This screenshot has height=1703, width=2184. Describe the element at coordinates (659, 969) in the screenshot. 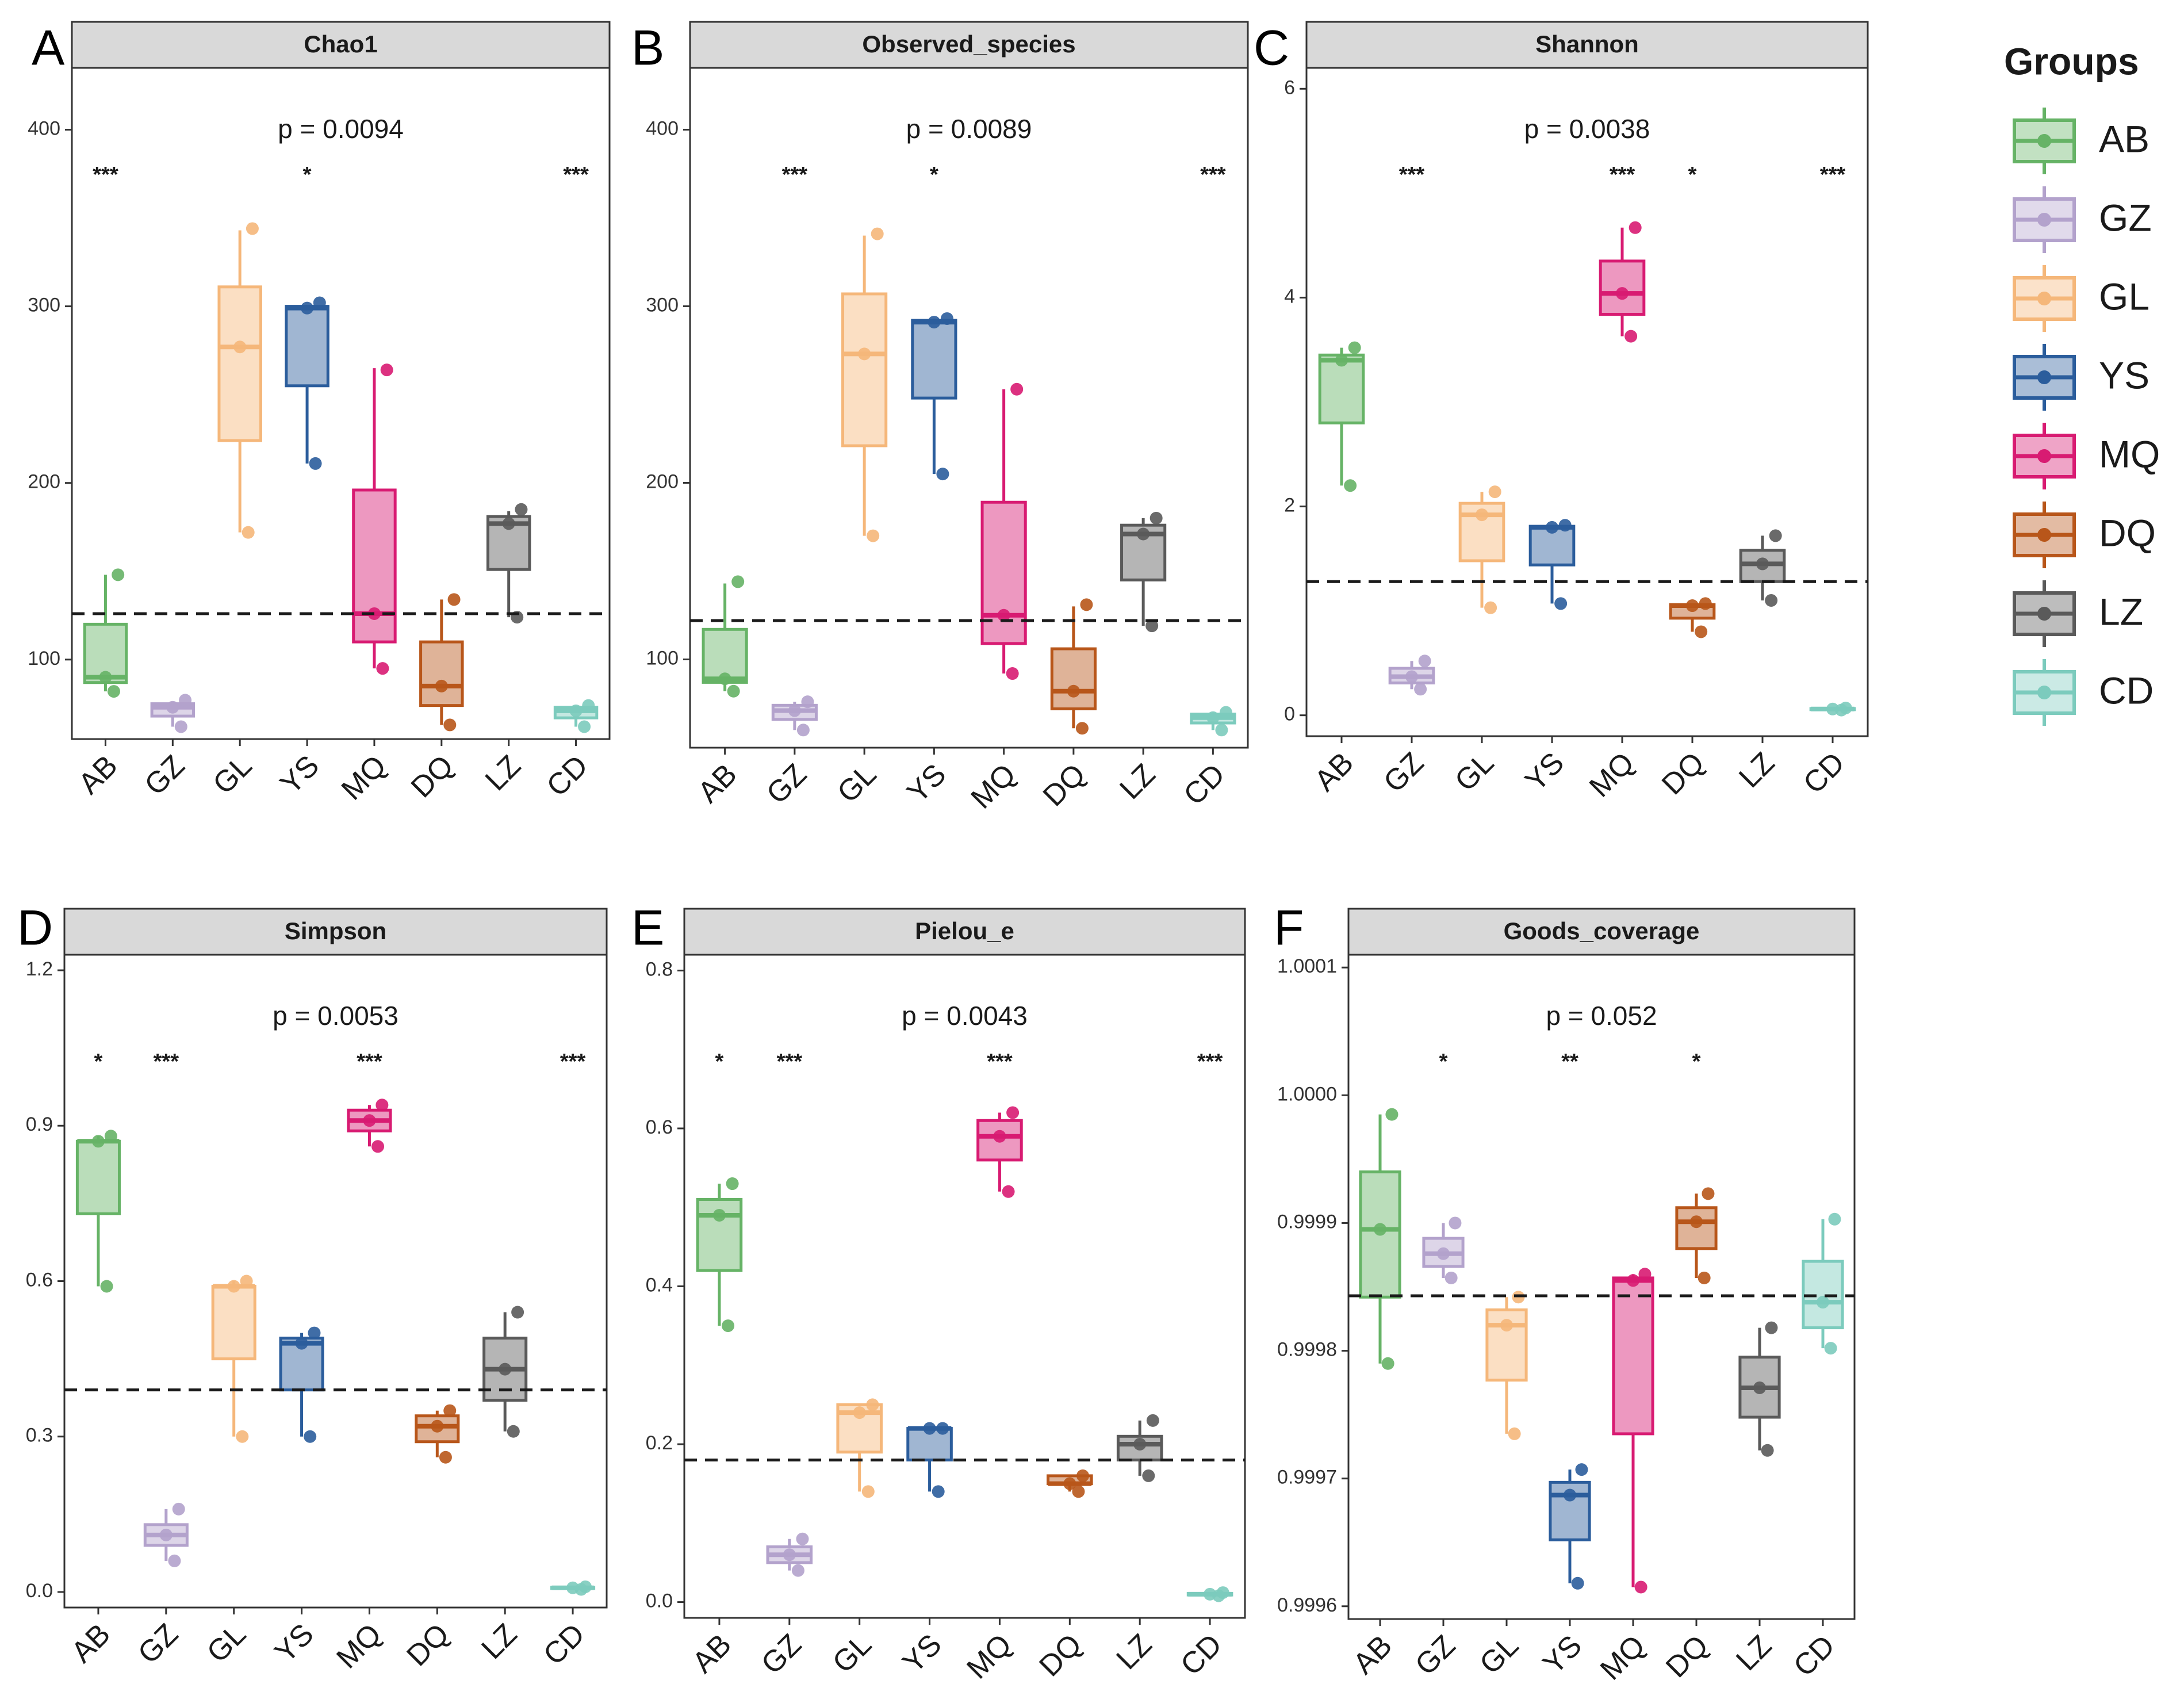

I see `y-tick-label: 0.8` at that location.